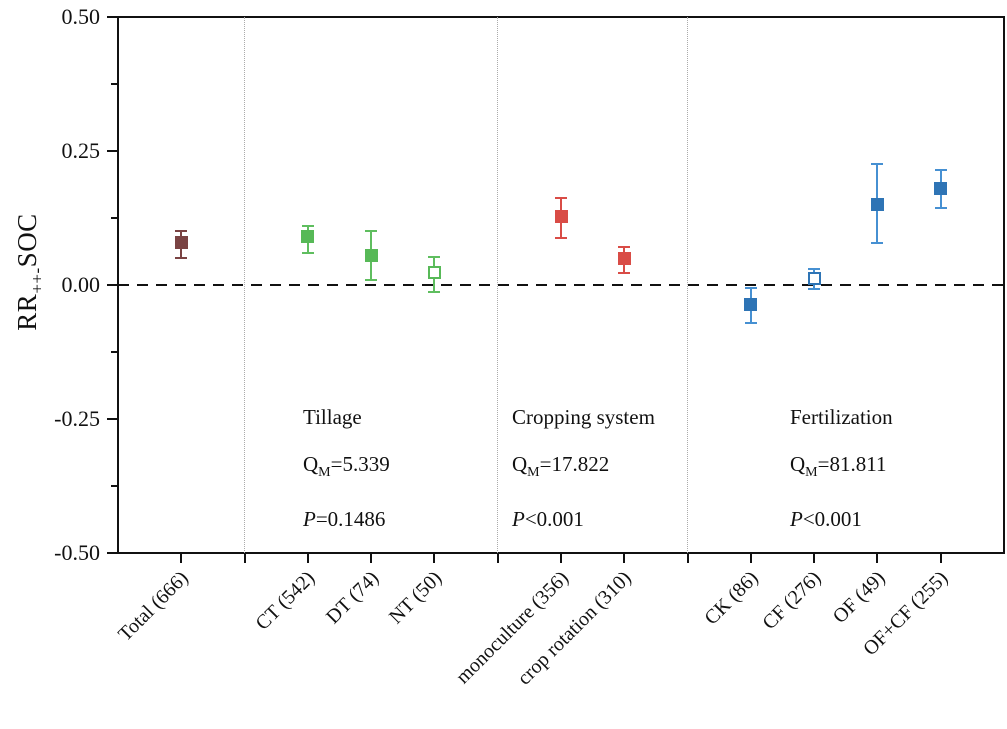 The height and width of the screenshot is (729, 1007). I want to click on x-axis-category-label-text: Total (666), so click(153, 606).